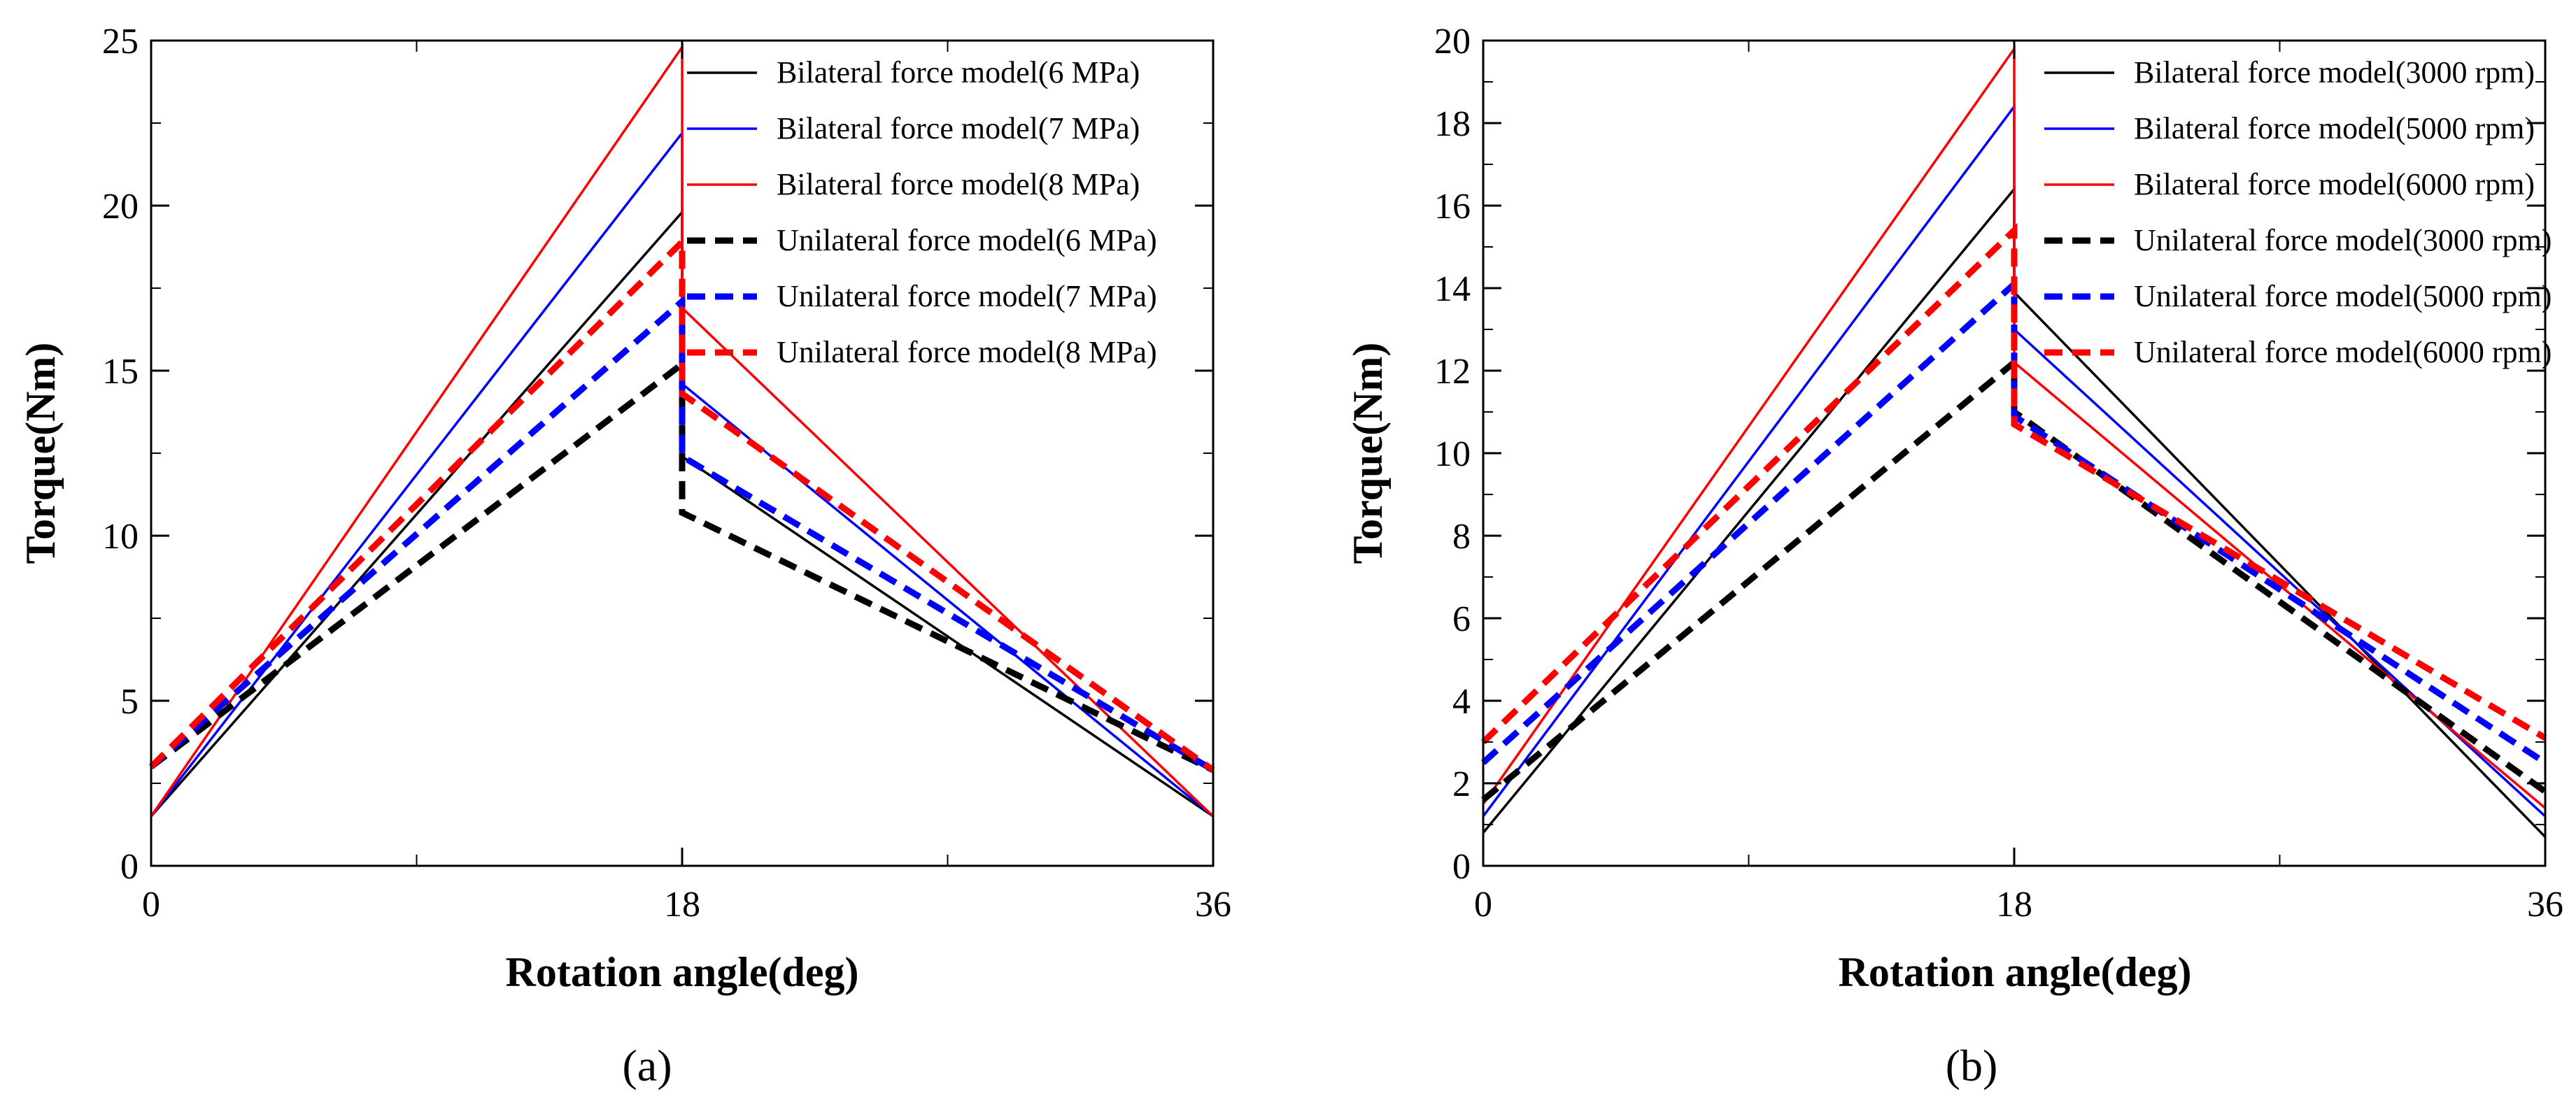  What do you see at coordinates (2343, 352) in the screenshot?
I see `legend-label: Unilateral force model(6000 rpm)` at bounding box center [2343, 352].